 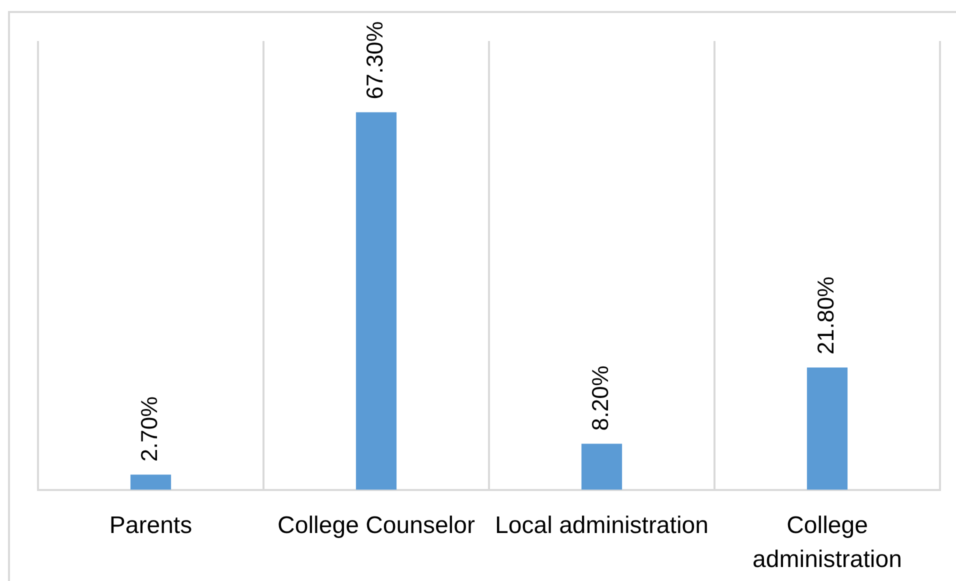 What do you see at coordinates (601, 526) in the screenshot?
I see `x-tick-label: Local administration` at bounding box center [601, 526].